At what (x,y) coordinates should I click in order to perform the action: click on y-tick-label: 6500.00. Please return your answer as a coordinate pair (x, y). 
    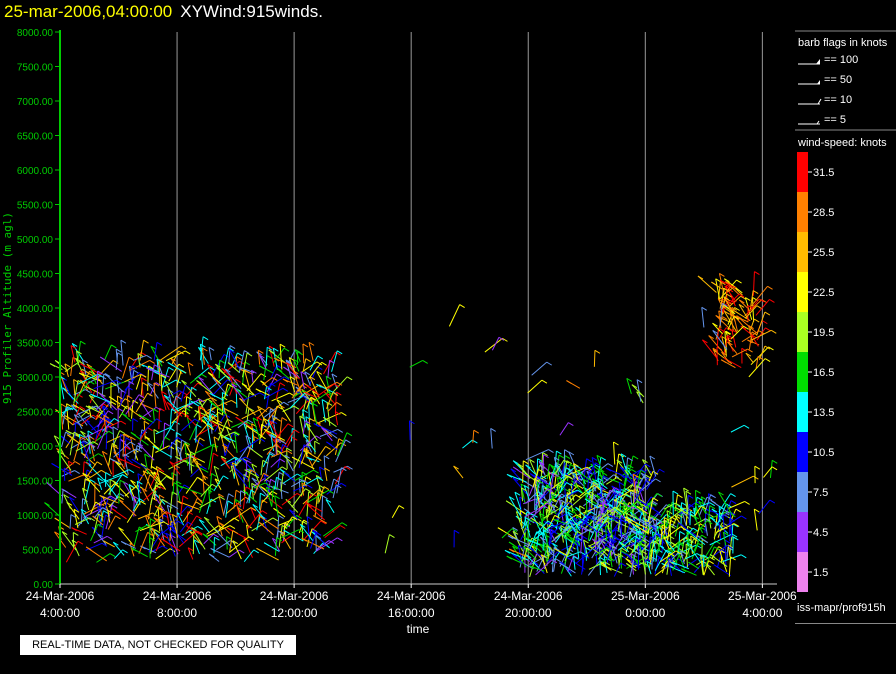
    Looking at the image, I should click on (35, 137).